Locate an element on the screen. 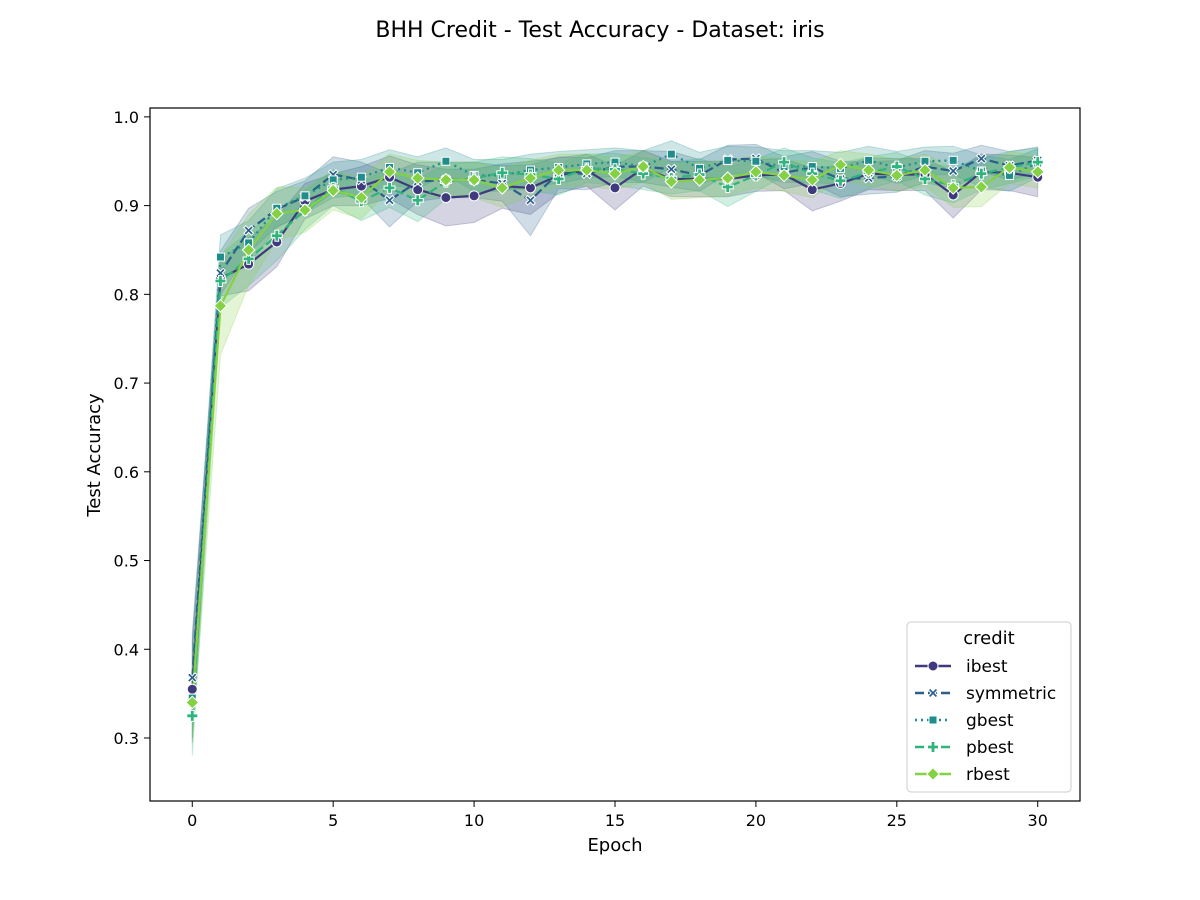 This screenshot has width=1200, height=900. legend-marker-ibest is located at coordinates (933, 666).